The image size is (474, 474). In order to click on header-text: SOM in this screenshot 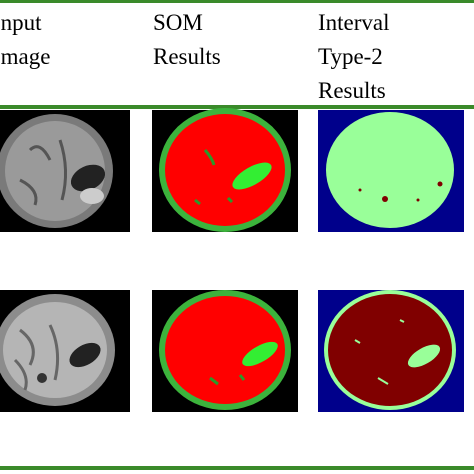, I will do `click(178, 22)`.